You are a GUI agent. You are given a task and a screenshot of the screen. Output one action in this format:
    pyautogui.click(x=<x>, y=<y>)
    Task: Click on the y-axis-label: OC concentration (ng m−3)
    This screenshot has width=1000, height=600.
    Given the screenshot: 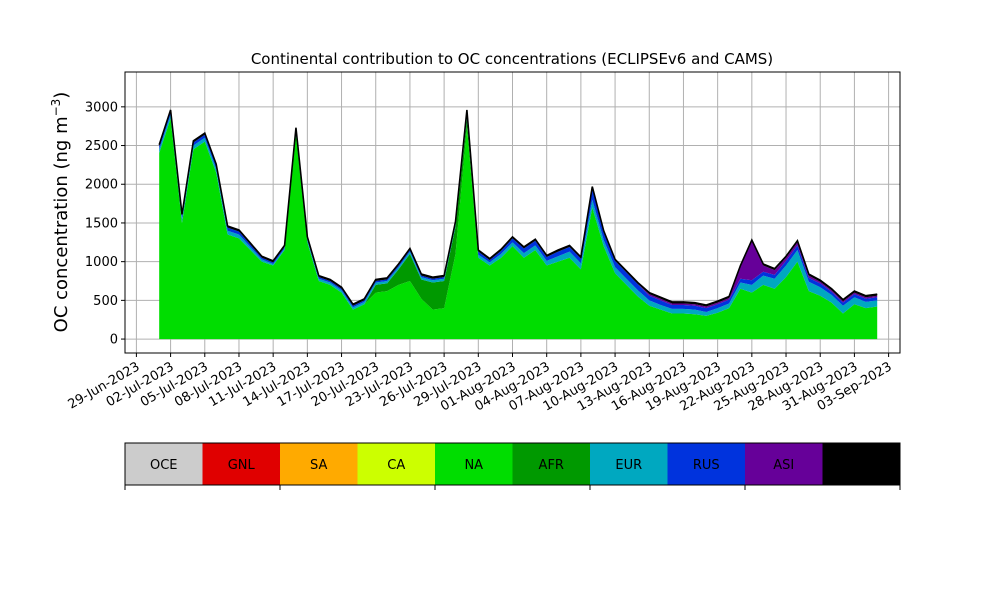 What is the action you would take?
    pyautogui.click(x=60, y=212)
    